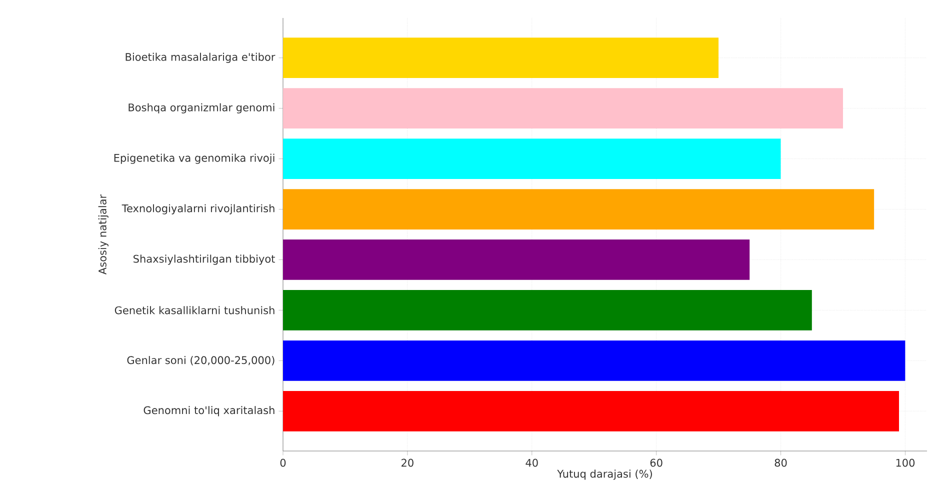  Describe the element at coordinates (103, 234) in the screenshot. I see `y-axis-title: Asosiy natijalar` at that location.